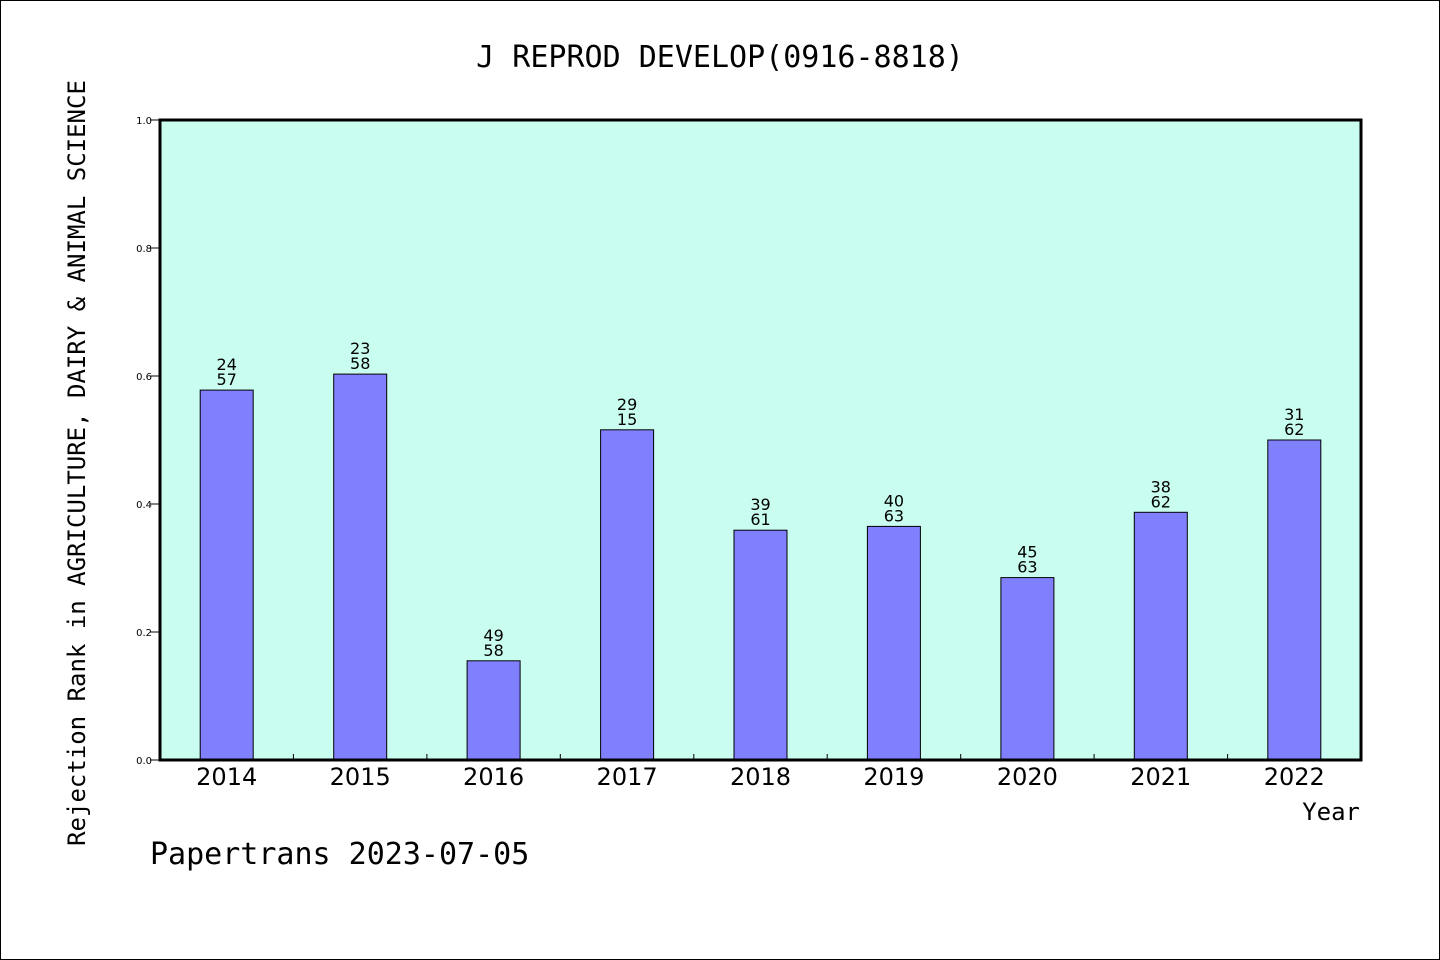 The image size is (1440, 960). Describe the element at coordinates (893, 643) in the screenshot. I see `bar-2019` at that location.